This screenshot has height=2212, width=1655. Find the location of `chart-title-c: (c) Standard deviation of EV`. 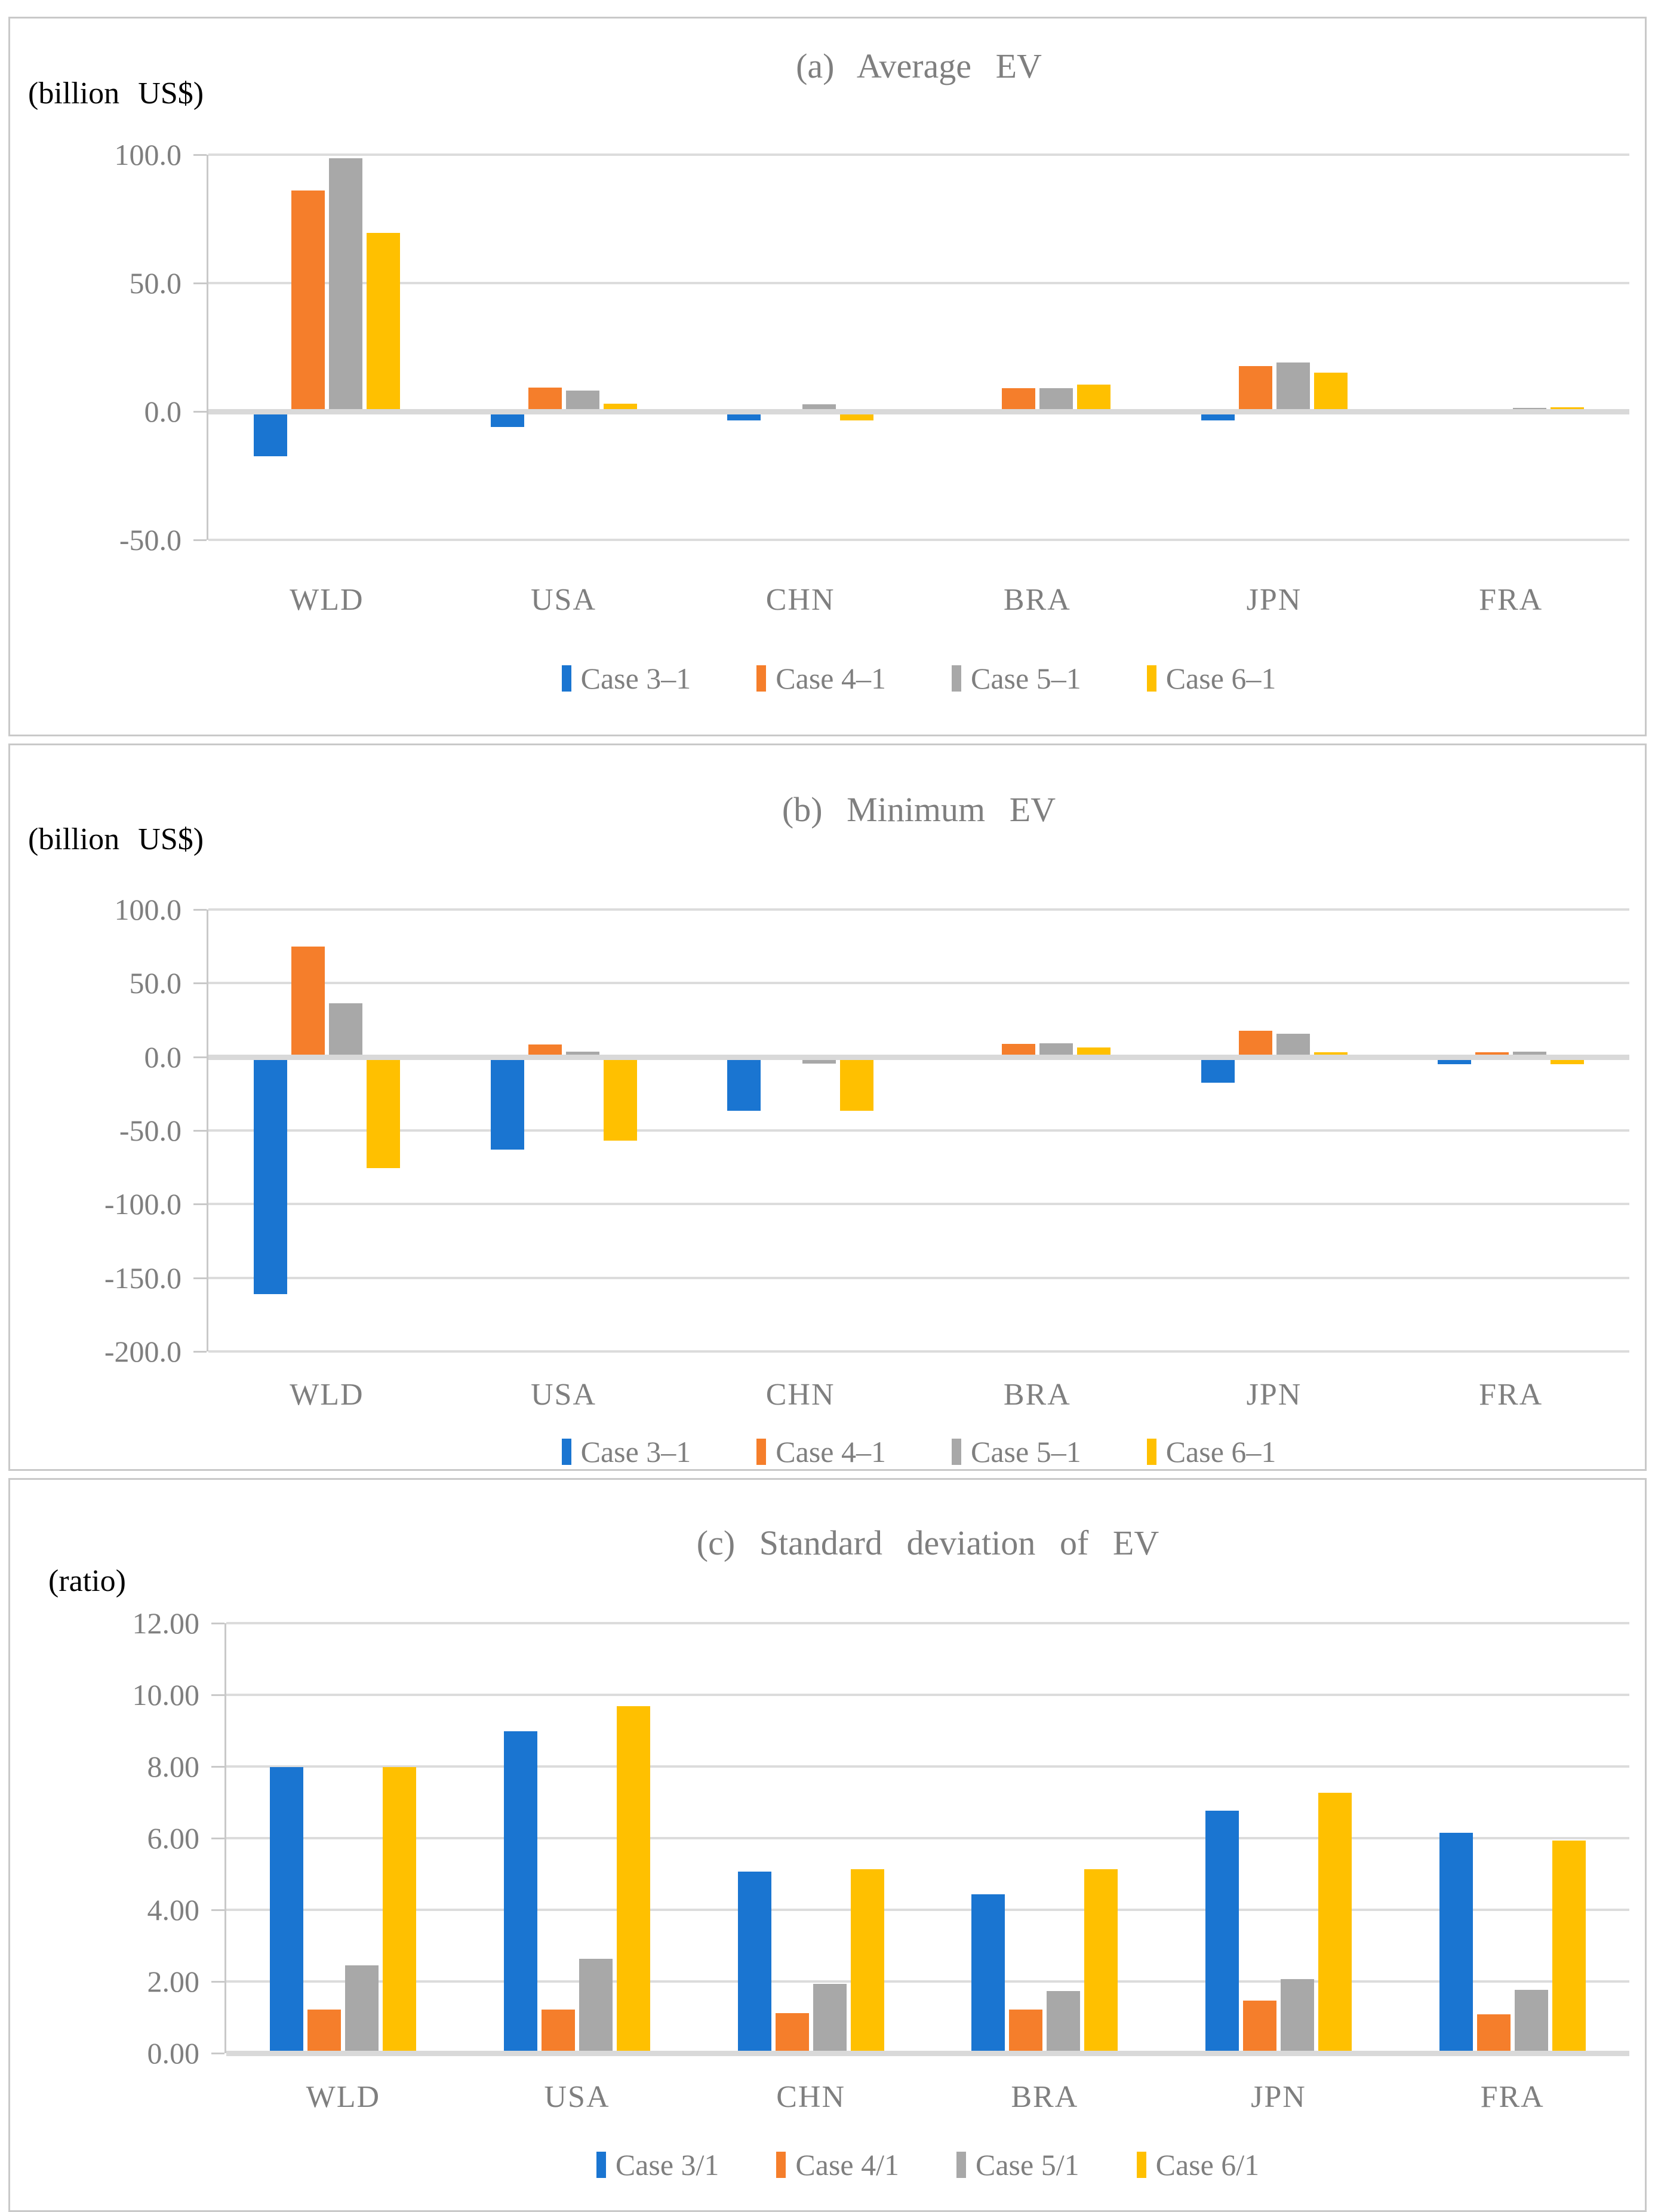

chart-title-c: (c) Standard deviation of EV is located at coordinates (927, 1543).